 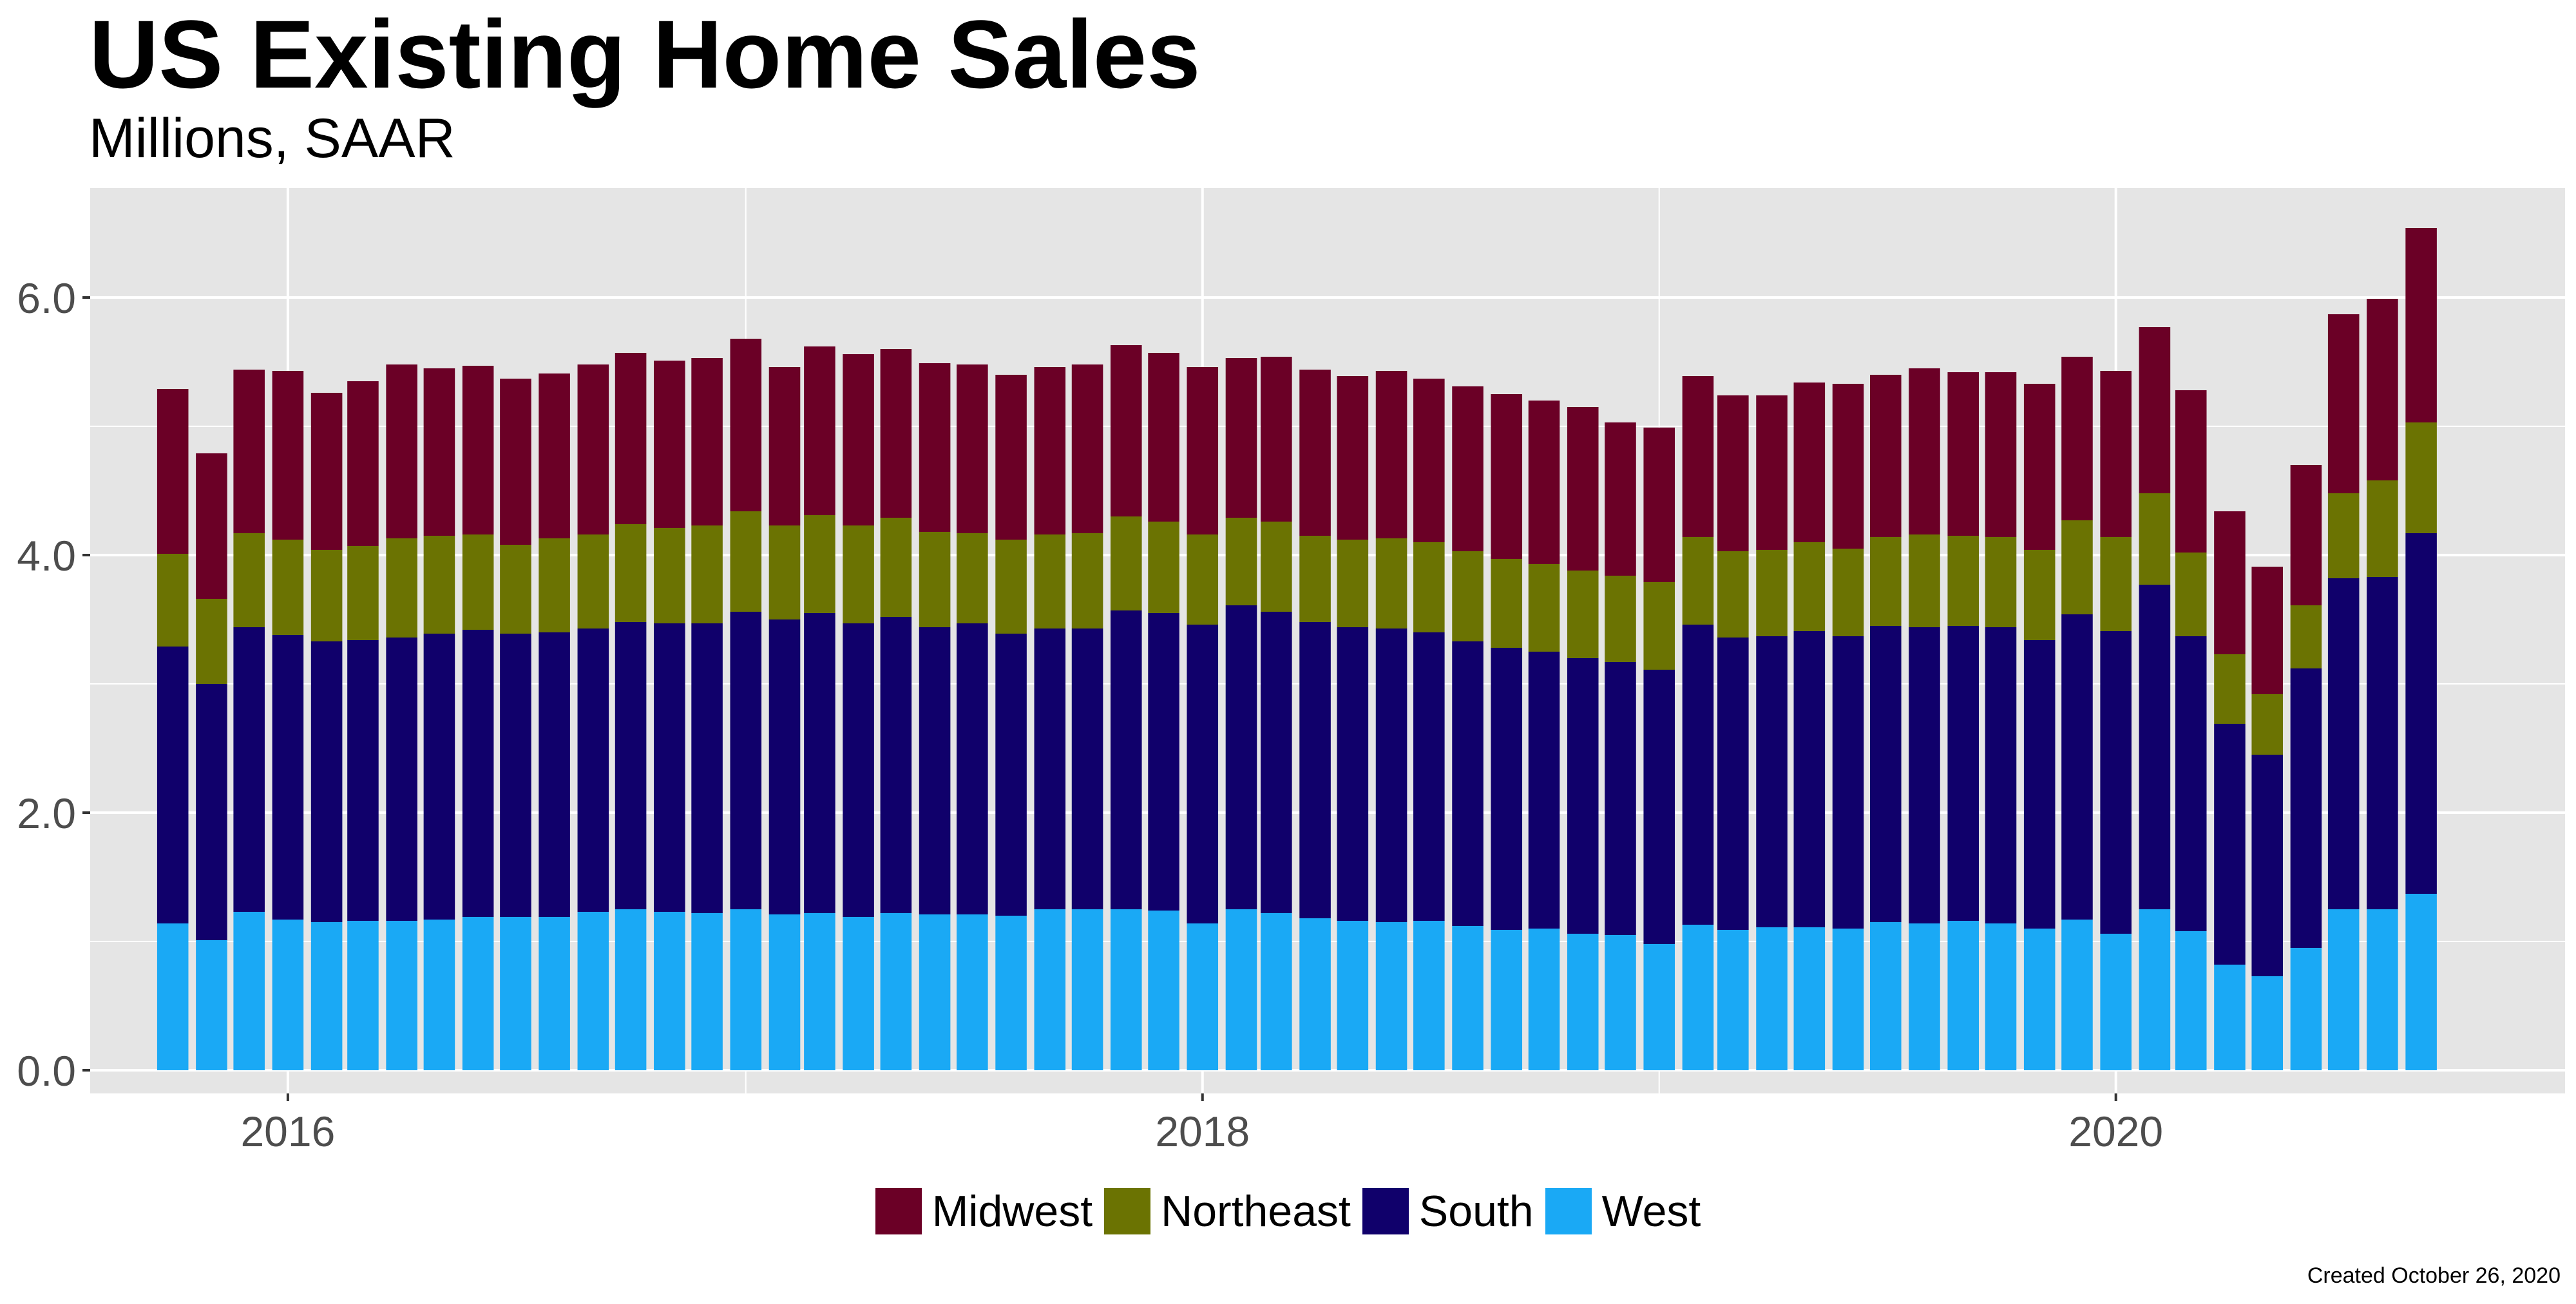 I want to click on legend-label-west: West, so click(x=1651, y=1212).